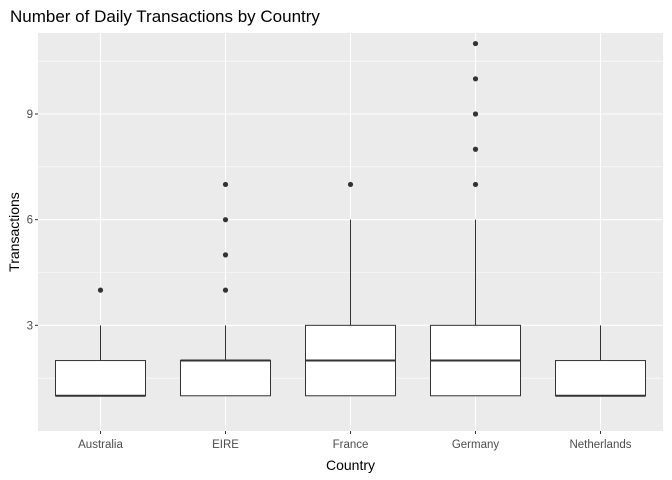 The height and width of the screenshot is (480, 672). What do you see at coordinates (100, 445) in the screenshot?
I see `x-tick-label: Australia` at bounding box center [100, 445].